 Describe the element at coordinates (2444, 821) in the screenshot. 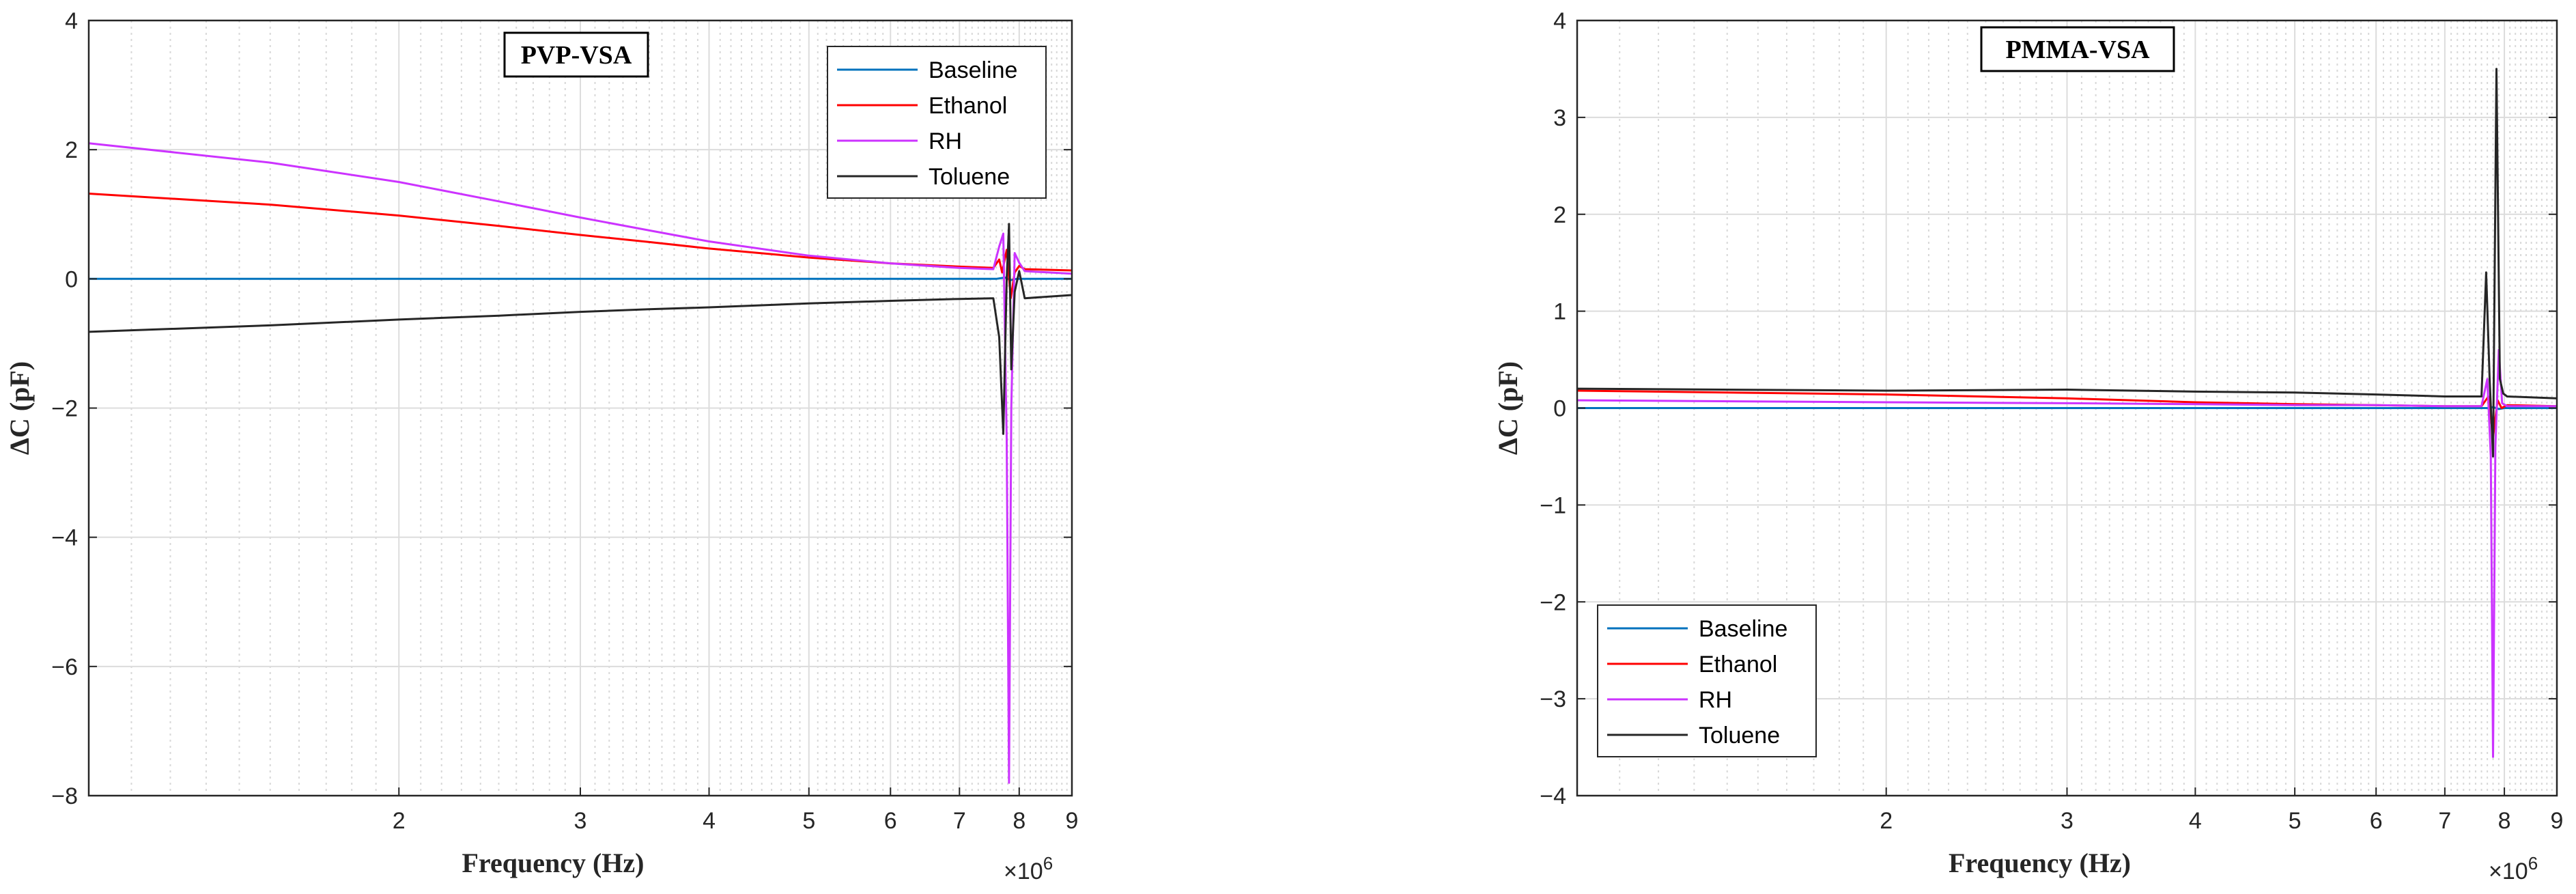

I see `p2-x-tick-label: 7` at that location.